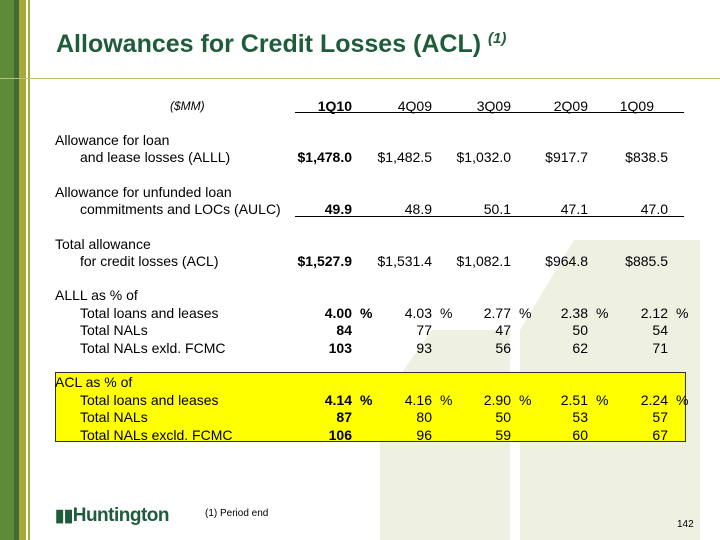 This screenshot has height=540, width=720. Describe the element at coordinates (574, 209) in the screenshot. I see `value-cell: 47.1` at that location.